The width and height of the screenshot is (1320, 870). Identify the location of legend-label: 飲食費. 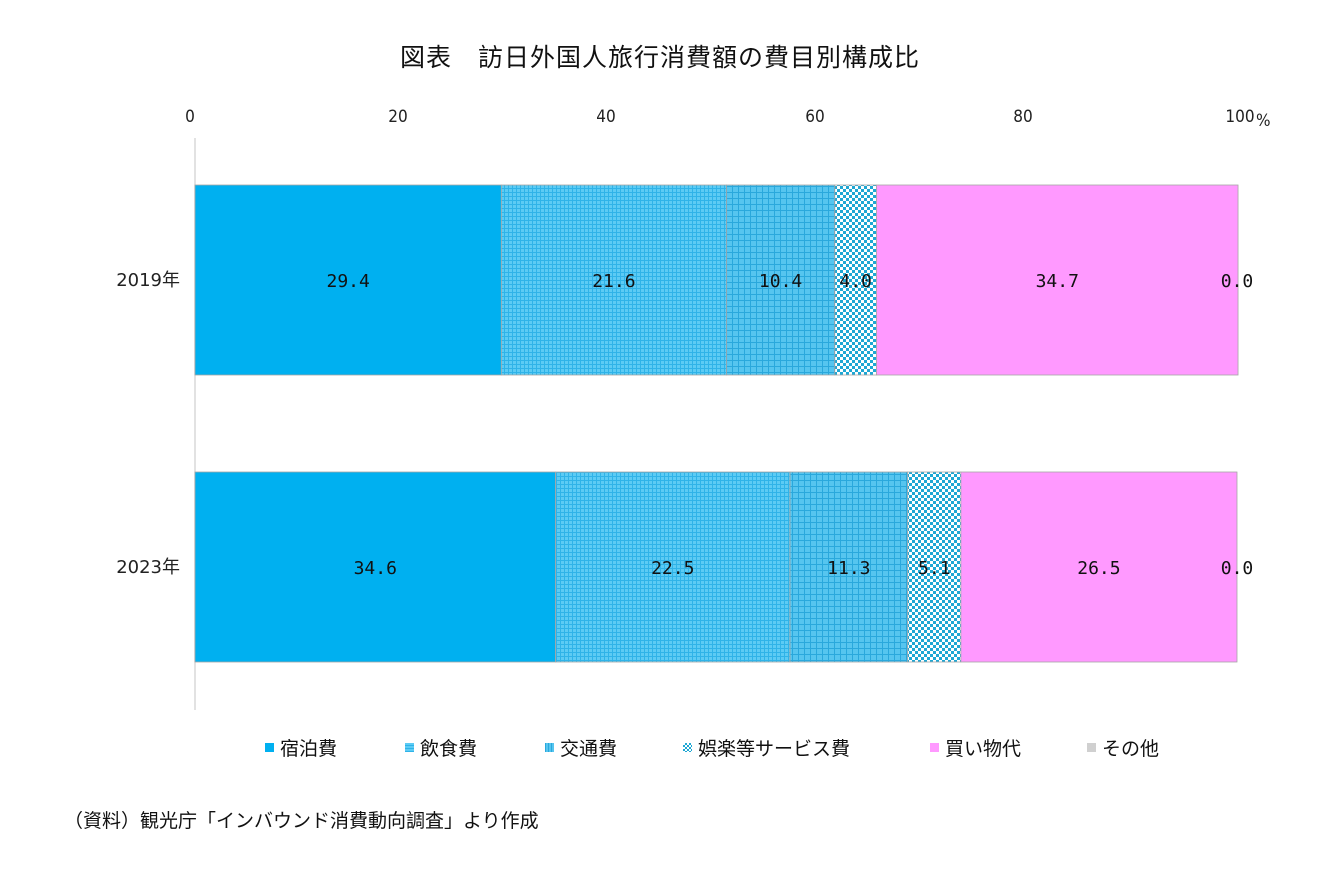
(449, 749).